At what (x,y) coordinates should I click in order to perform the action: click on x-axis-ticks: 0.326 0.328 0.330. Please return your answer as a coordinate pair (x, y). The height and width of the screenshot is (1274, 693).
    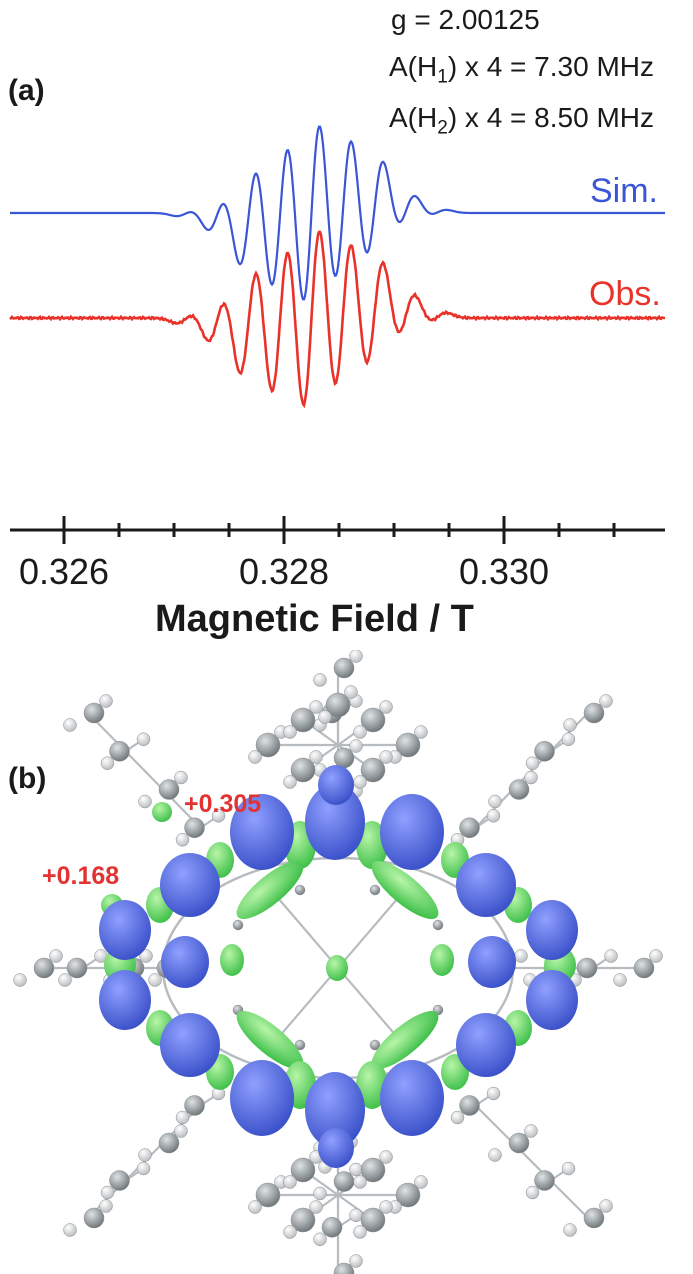
    Looking at the image, I should click on (317, 554).